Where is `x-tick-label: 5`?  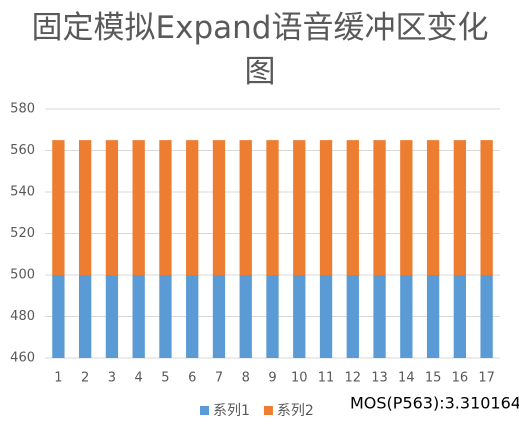
x-tick-label: 5 is located at coordinates (165, 378).